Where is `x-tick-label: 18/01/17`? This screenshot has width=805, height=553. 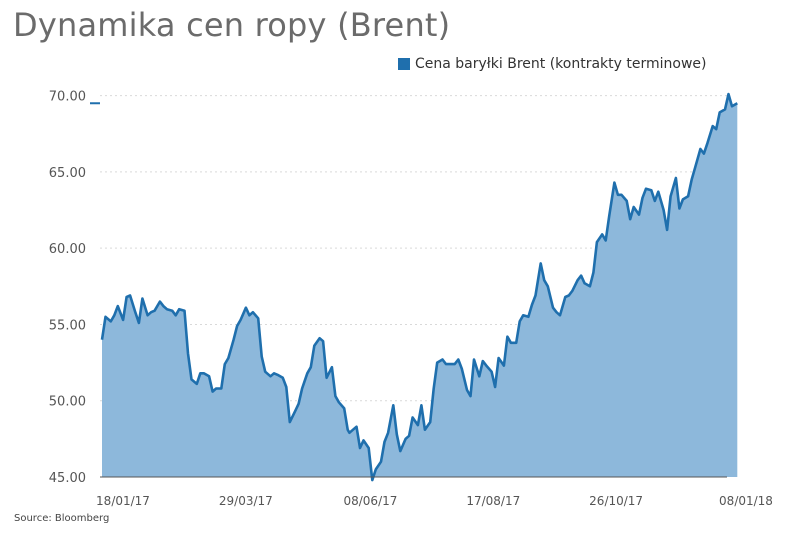
x-tick-label: 18/01/17 is located at coordinates (123, 501).